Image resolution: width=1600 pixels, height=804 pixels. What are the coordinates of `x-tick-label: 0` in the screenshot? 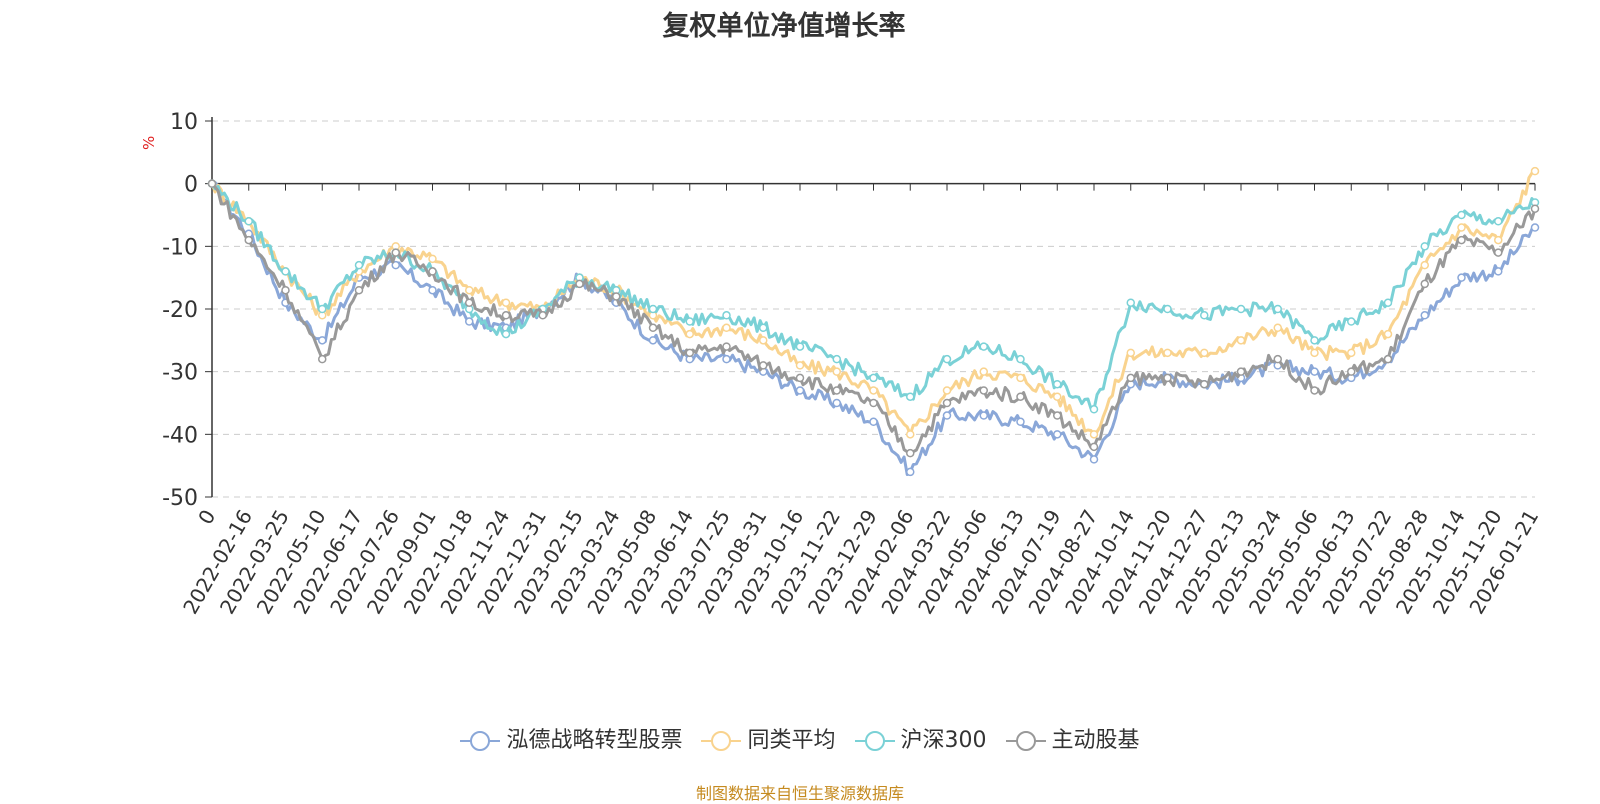 It's located at (206, 517).